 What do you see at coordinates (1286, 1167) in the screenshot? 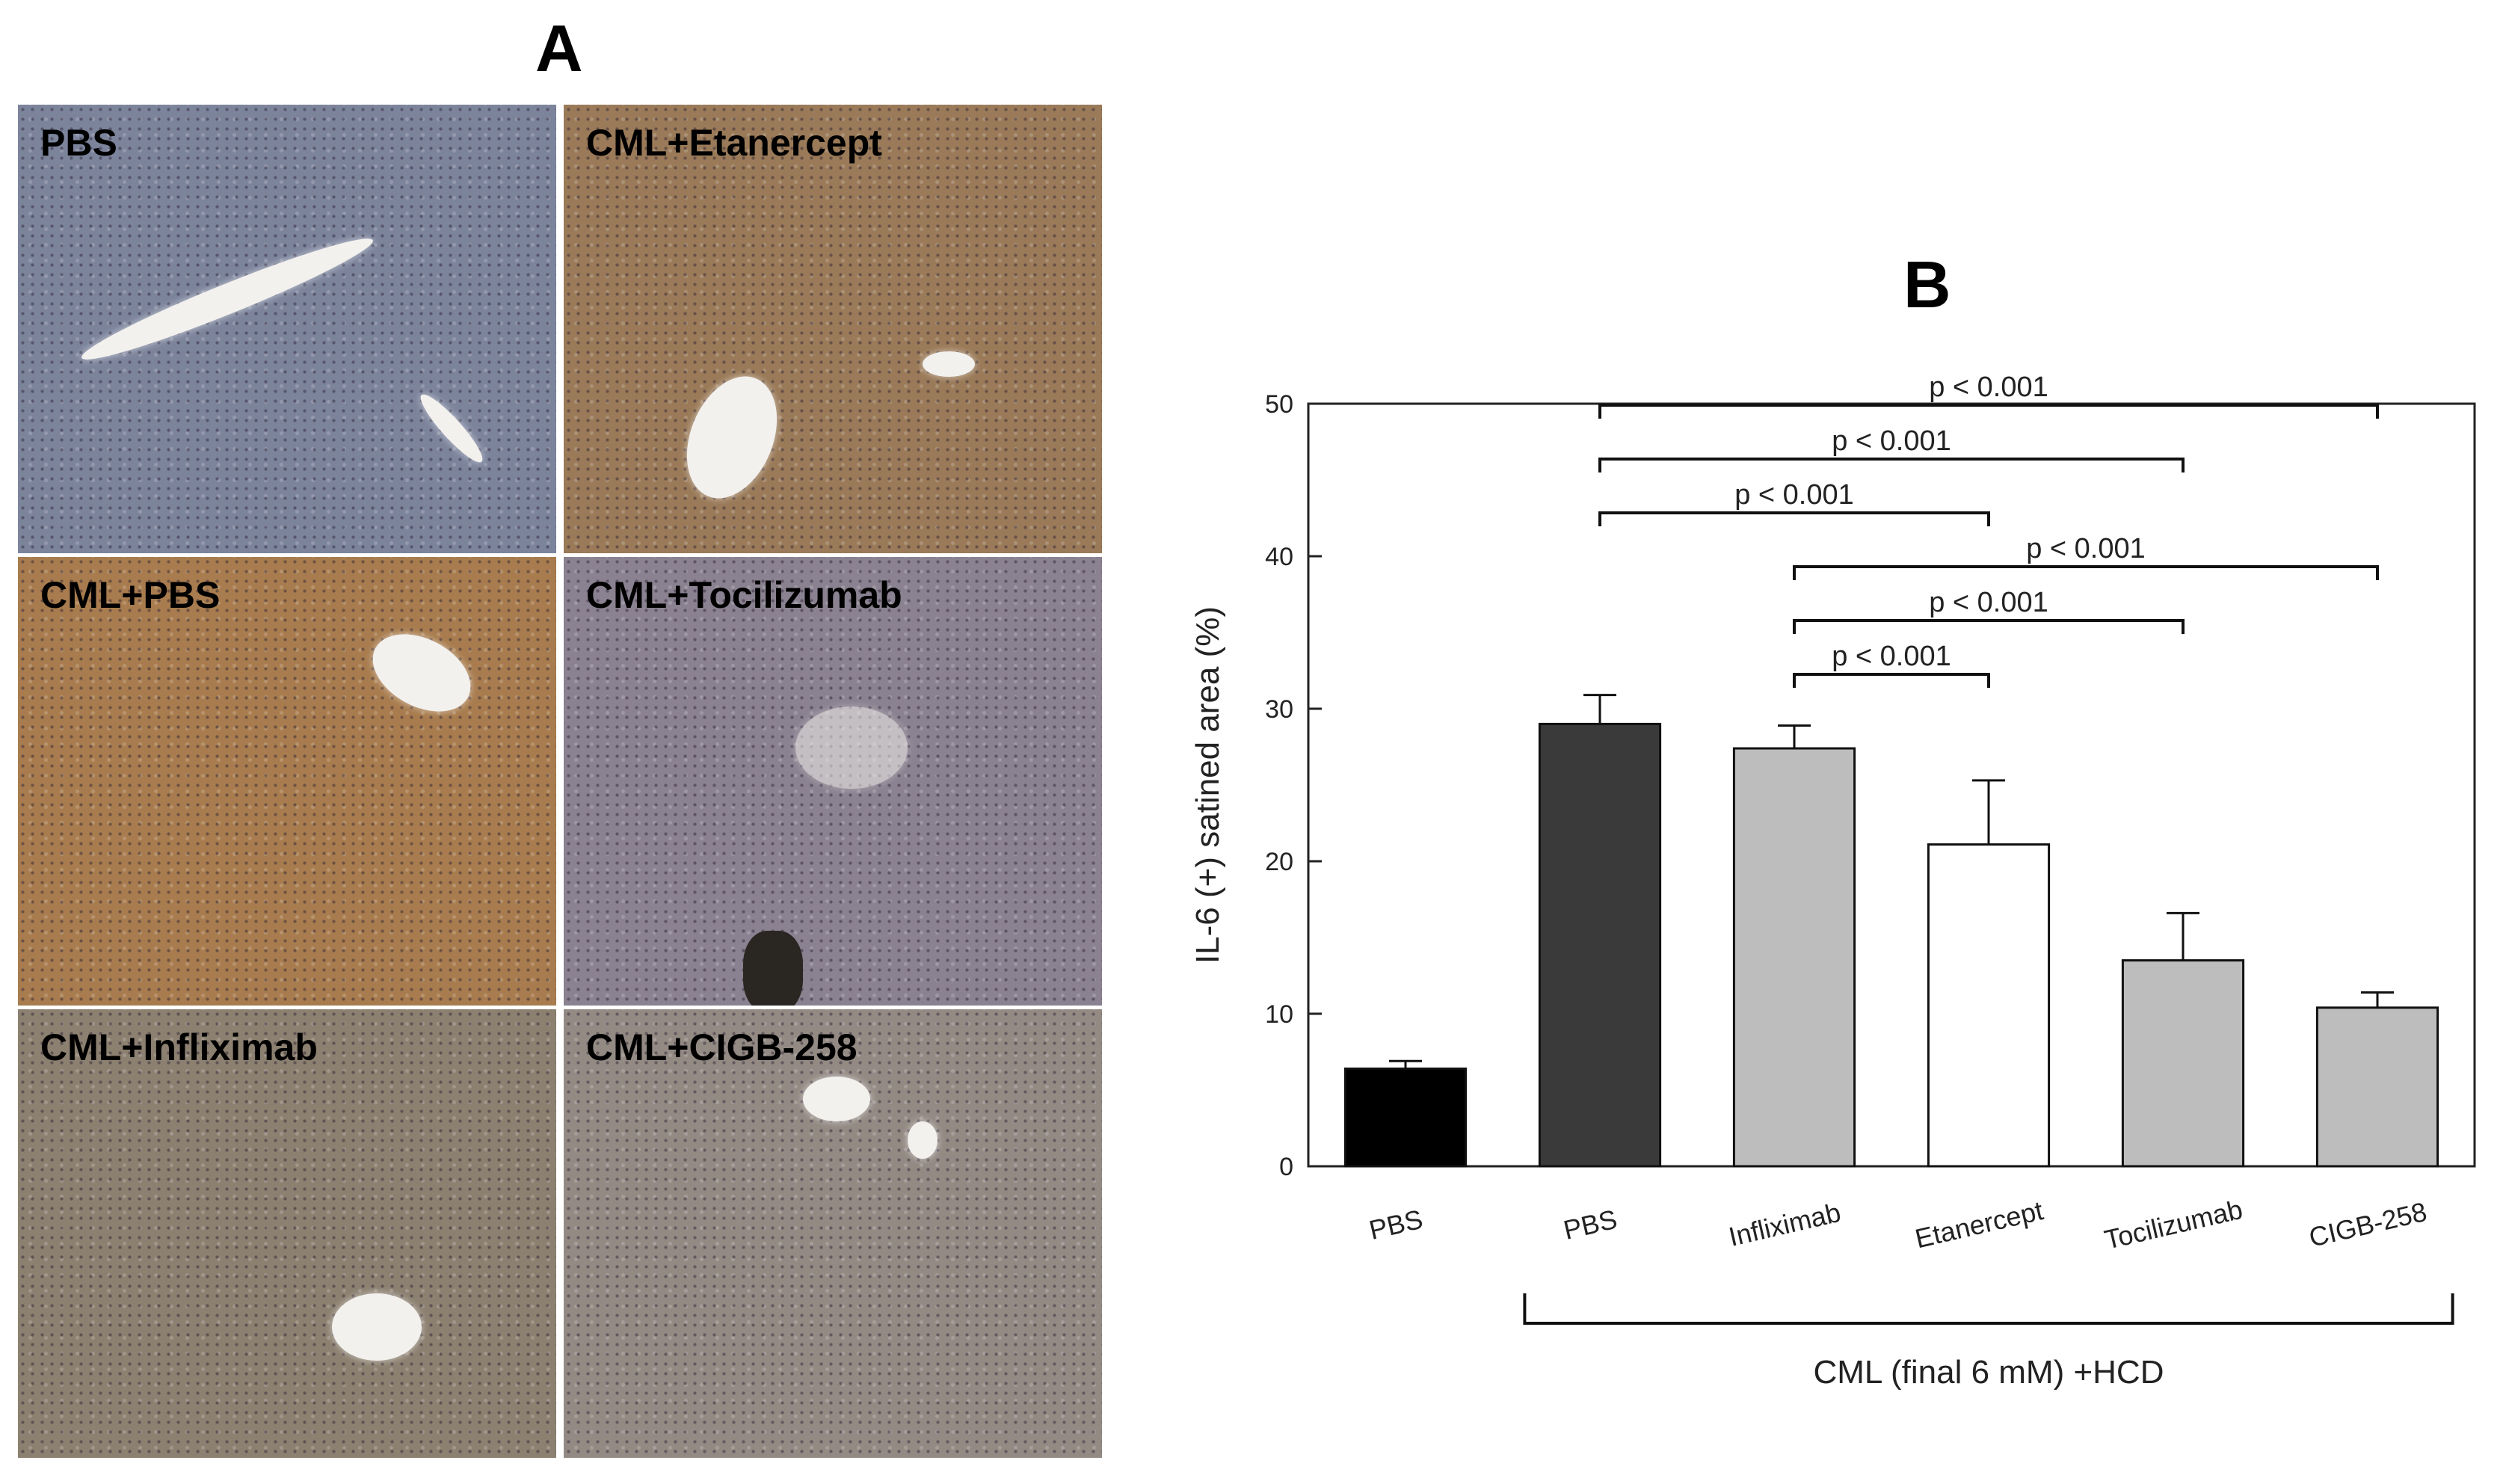
I see `y-tick-label: 0` at bounding box center [1286, 1167].